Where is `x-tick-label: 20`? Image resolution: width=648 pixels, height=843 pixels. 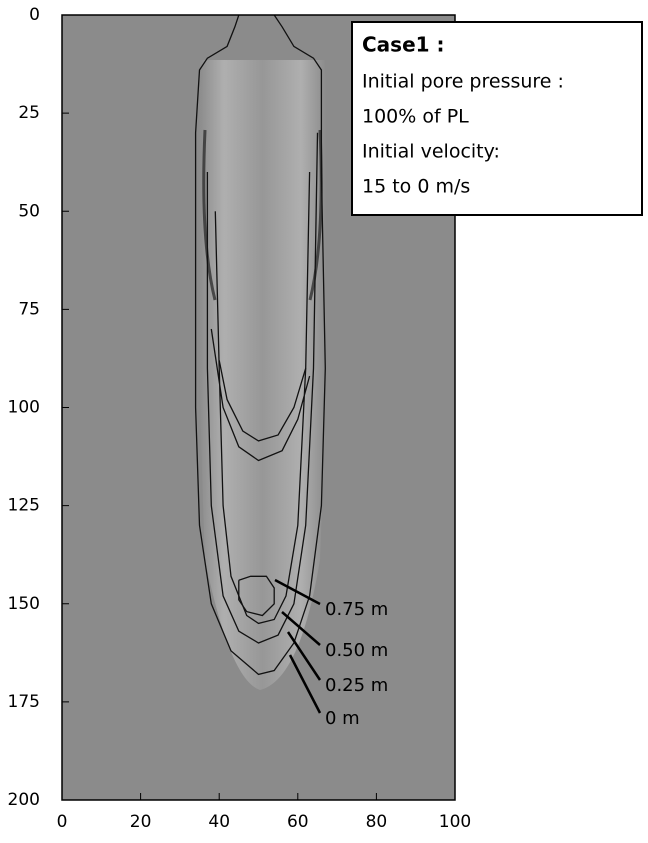 x-tick-label: 20 is located at coordinates (141, 822).